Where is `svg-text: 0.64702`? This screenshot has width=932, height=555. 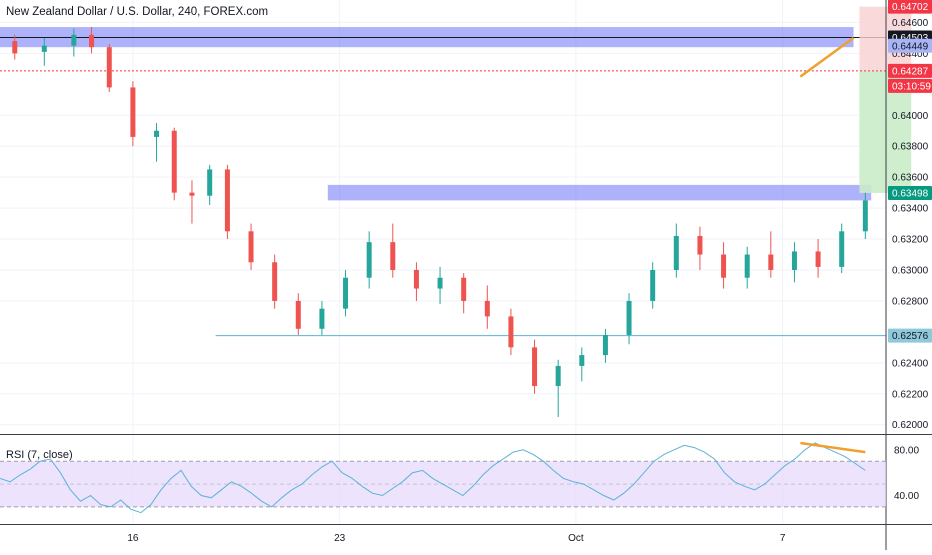 svg-text: 0.64702 is located at coordinates (910, 7).